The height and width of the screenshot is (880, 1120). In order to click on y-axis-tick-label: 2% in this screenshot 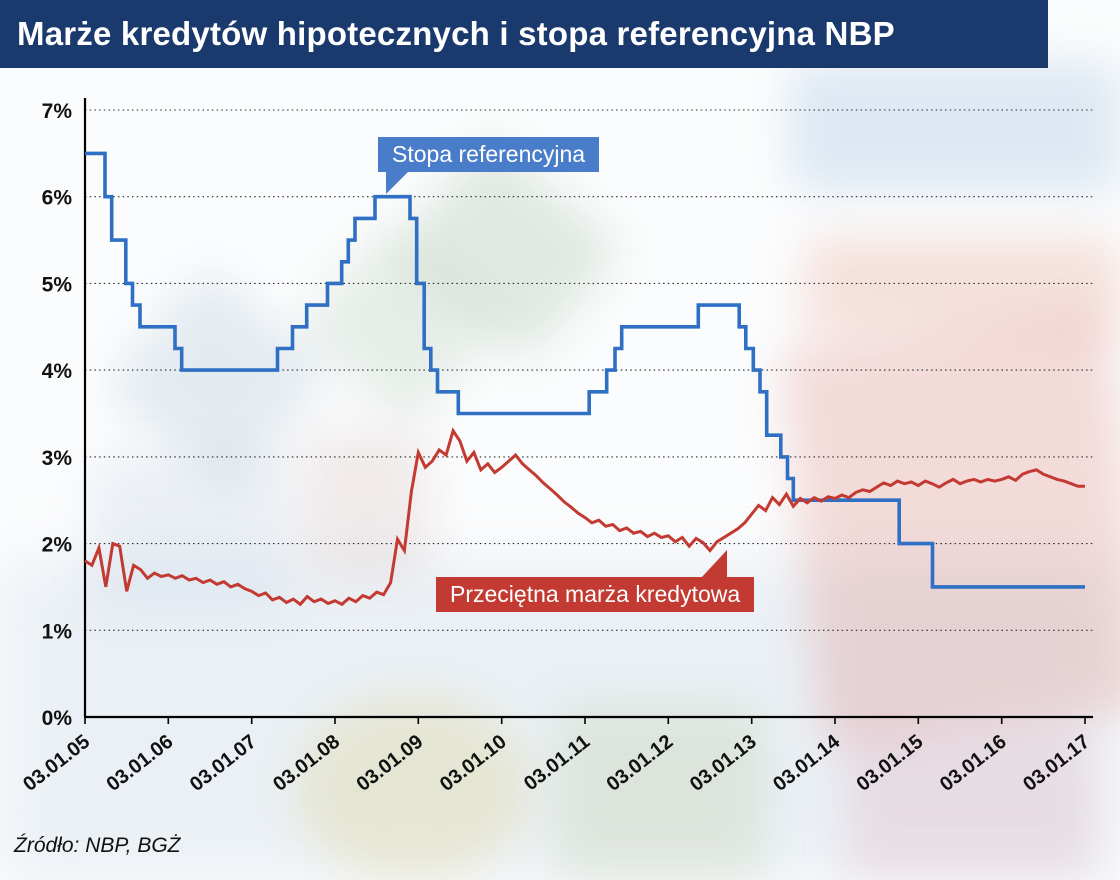, I will do `click(57, 545)`.